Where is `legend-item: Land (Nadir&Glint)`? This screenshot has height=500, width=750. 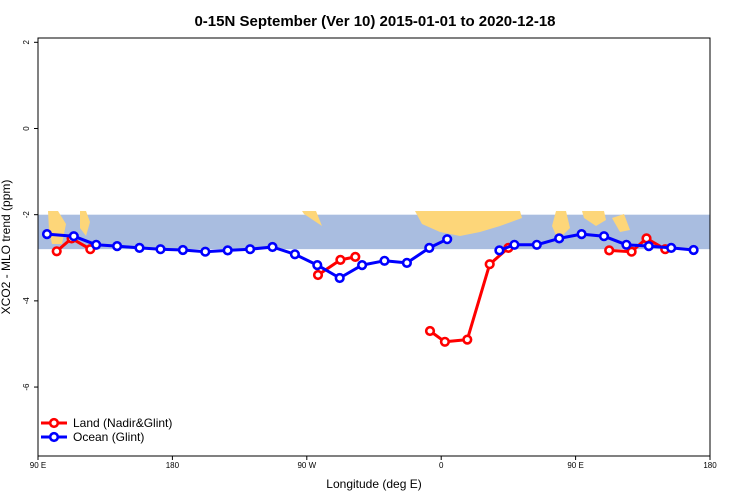 legend-item: Land (Nadir&Glint) is located at coordinates (106, 423).